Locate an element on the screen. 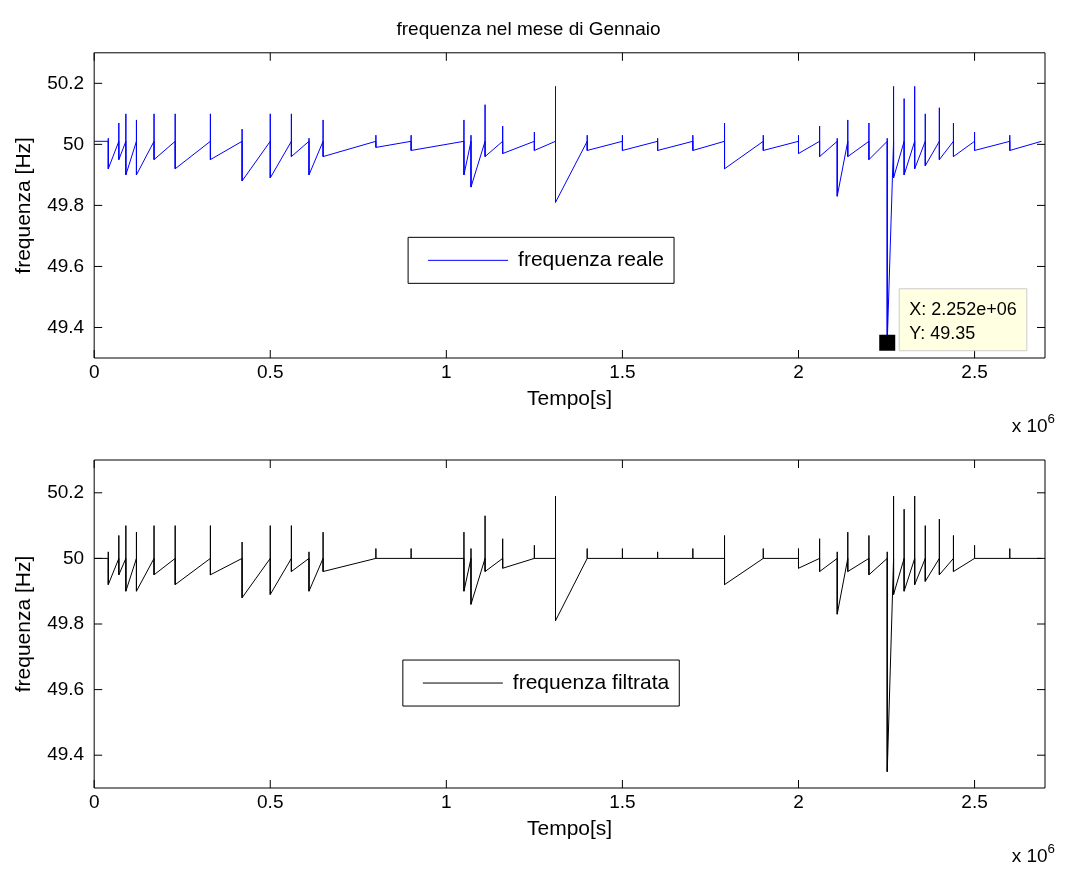  legend-label: frequenza filtrata is located at coordinates (591, 681).